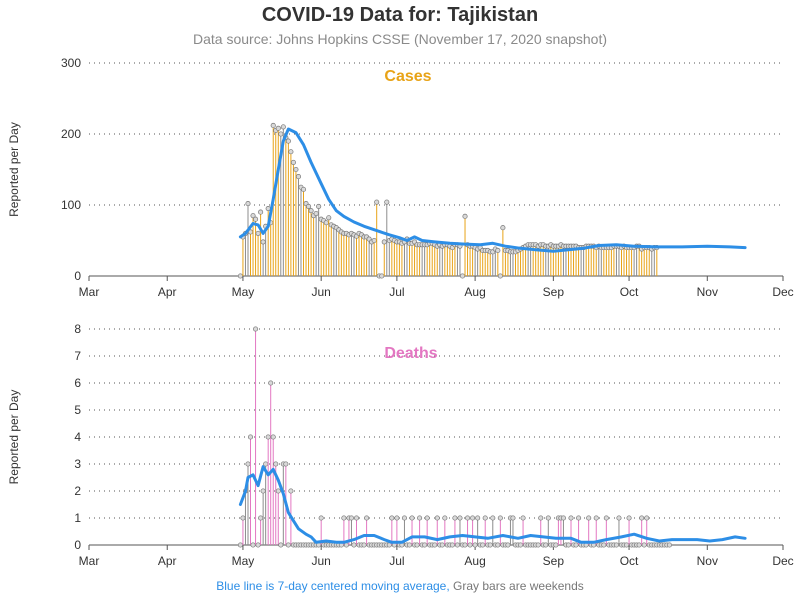 Image resolution: width=800 pixels, height=600 pixels. I want to click on x-tick-label: Oct, so click(629, 292).